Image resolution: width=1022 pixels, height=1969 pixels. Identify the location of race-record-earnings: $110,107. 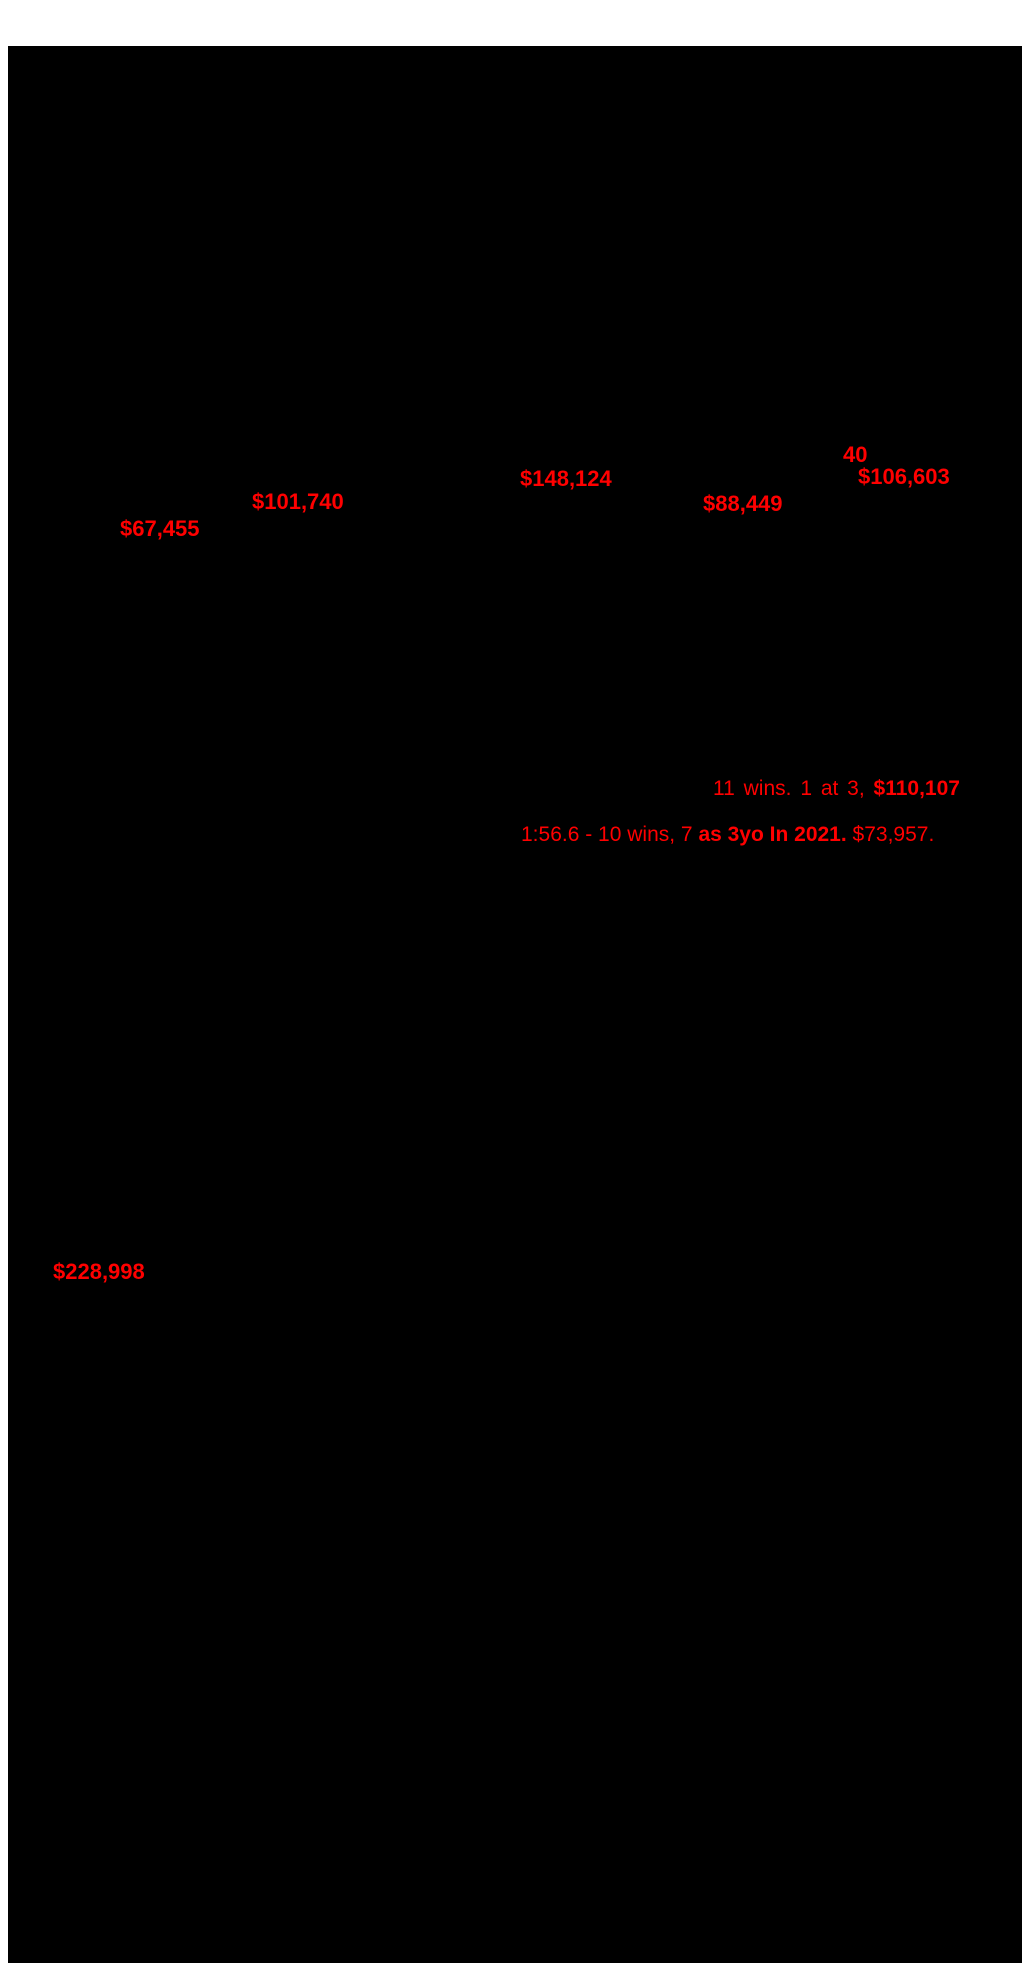
(916, 788).